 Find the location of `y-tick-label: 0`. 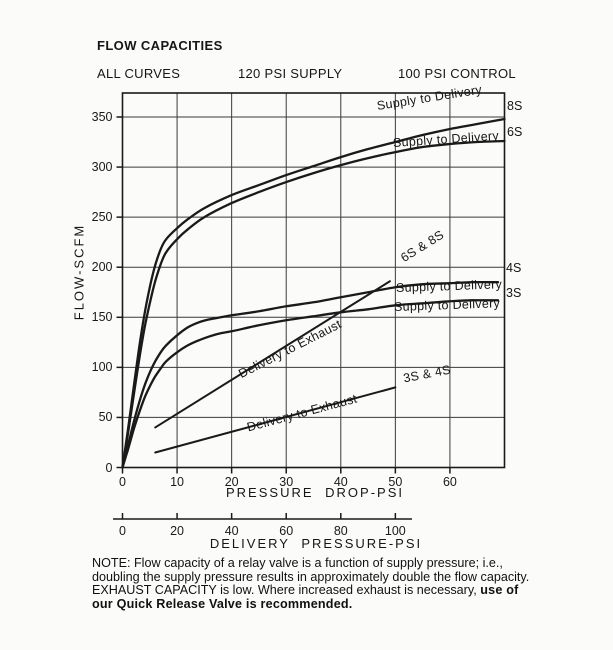

y-tick-label: 0 is located at coordinates (109, 467).